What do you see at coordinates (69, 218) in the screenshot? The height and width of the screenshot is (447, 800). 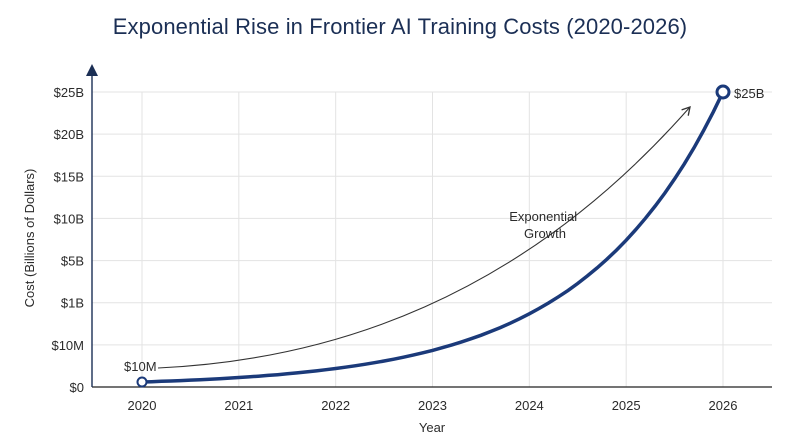 I see `y-tick-label: $10B` at bounding box center [69, 218].